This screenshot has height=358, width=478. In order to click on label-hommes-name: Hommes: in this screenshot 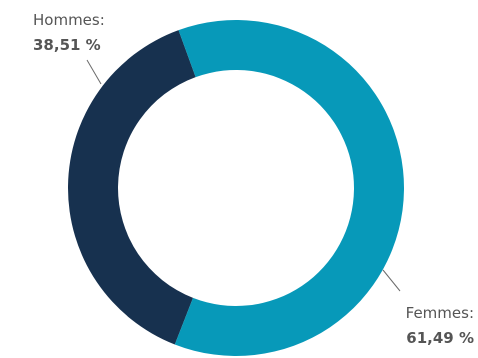, I will do `click(69, 20)`.